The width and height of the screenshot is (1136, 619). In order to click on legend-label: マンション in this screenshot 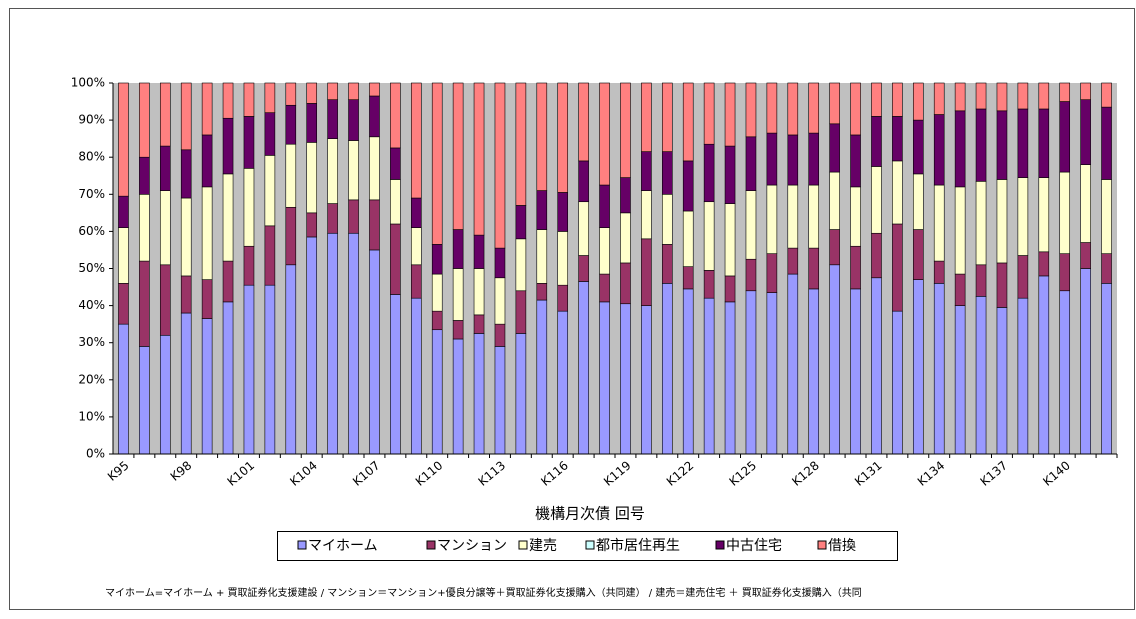, I will do `click(472, 546)`.